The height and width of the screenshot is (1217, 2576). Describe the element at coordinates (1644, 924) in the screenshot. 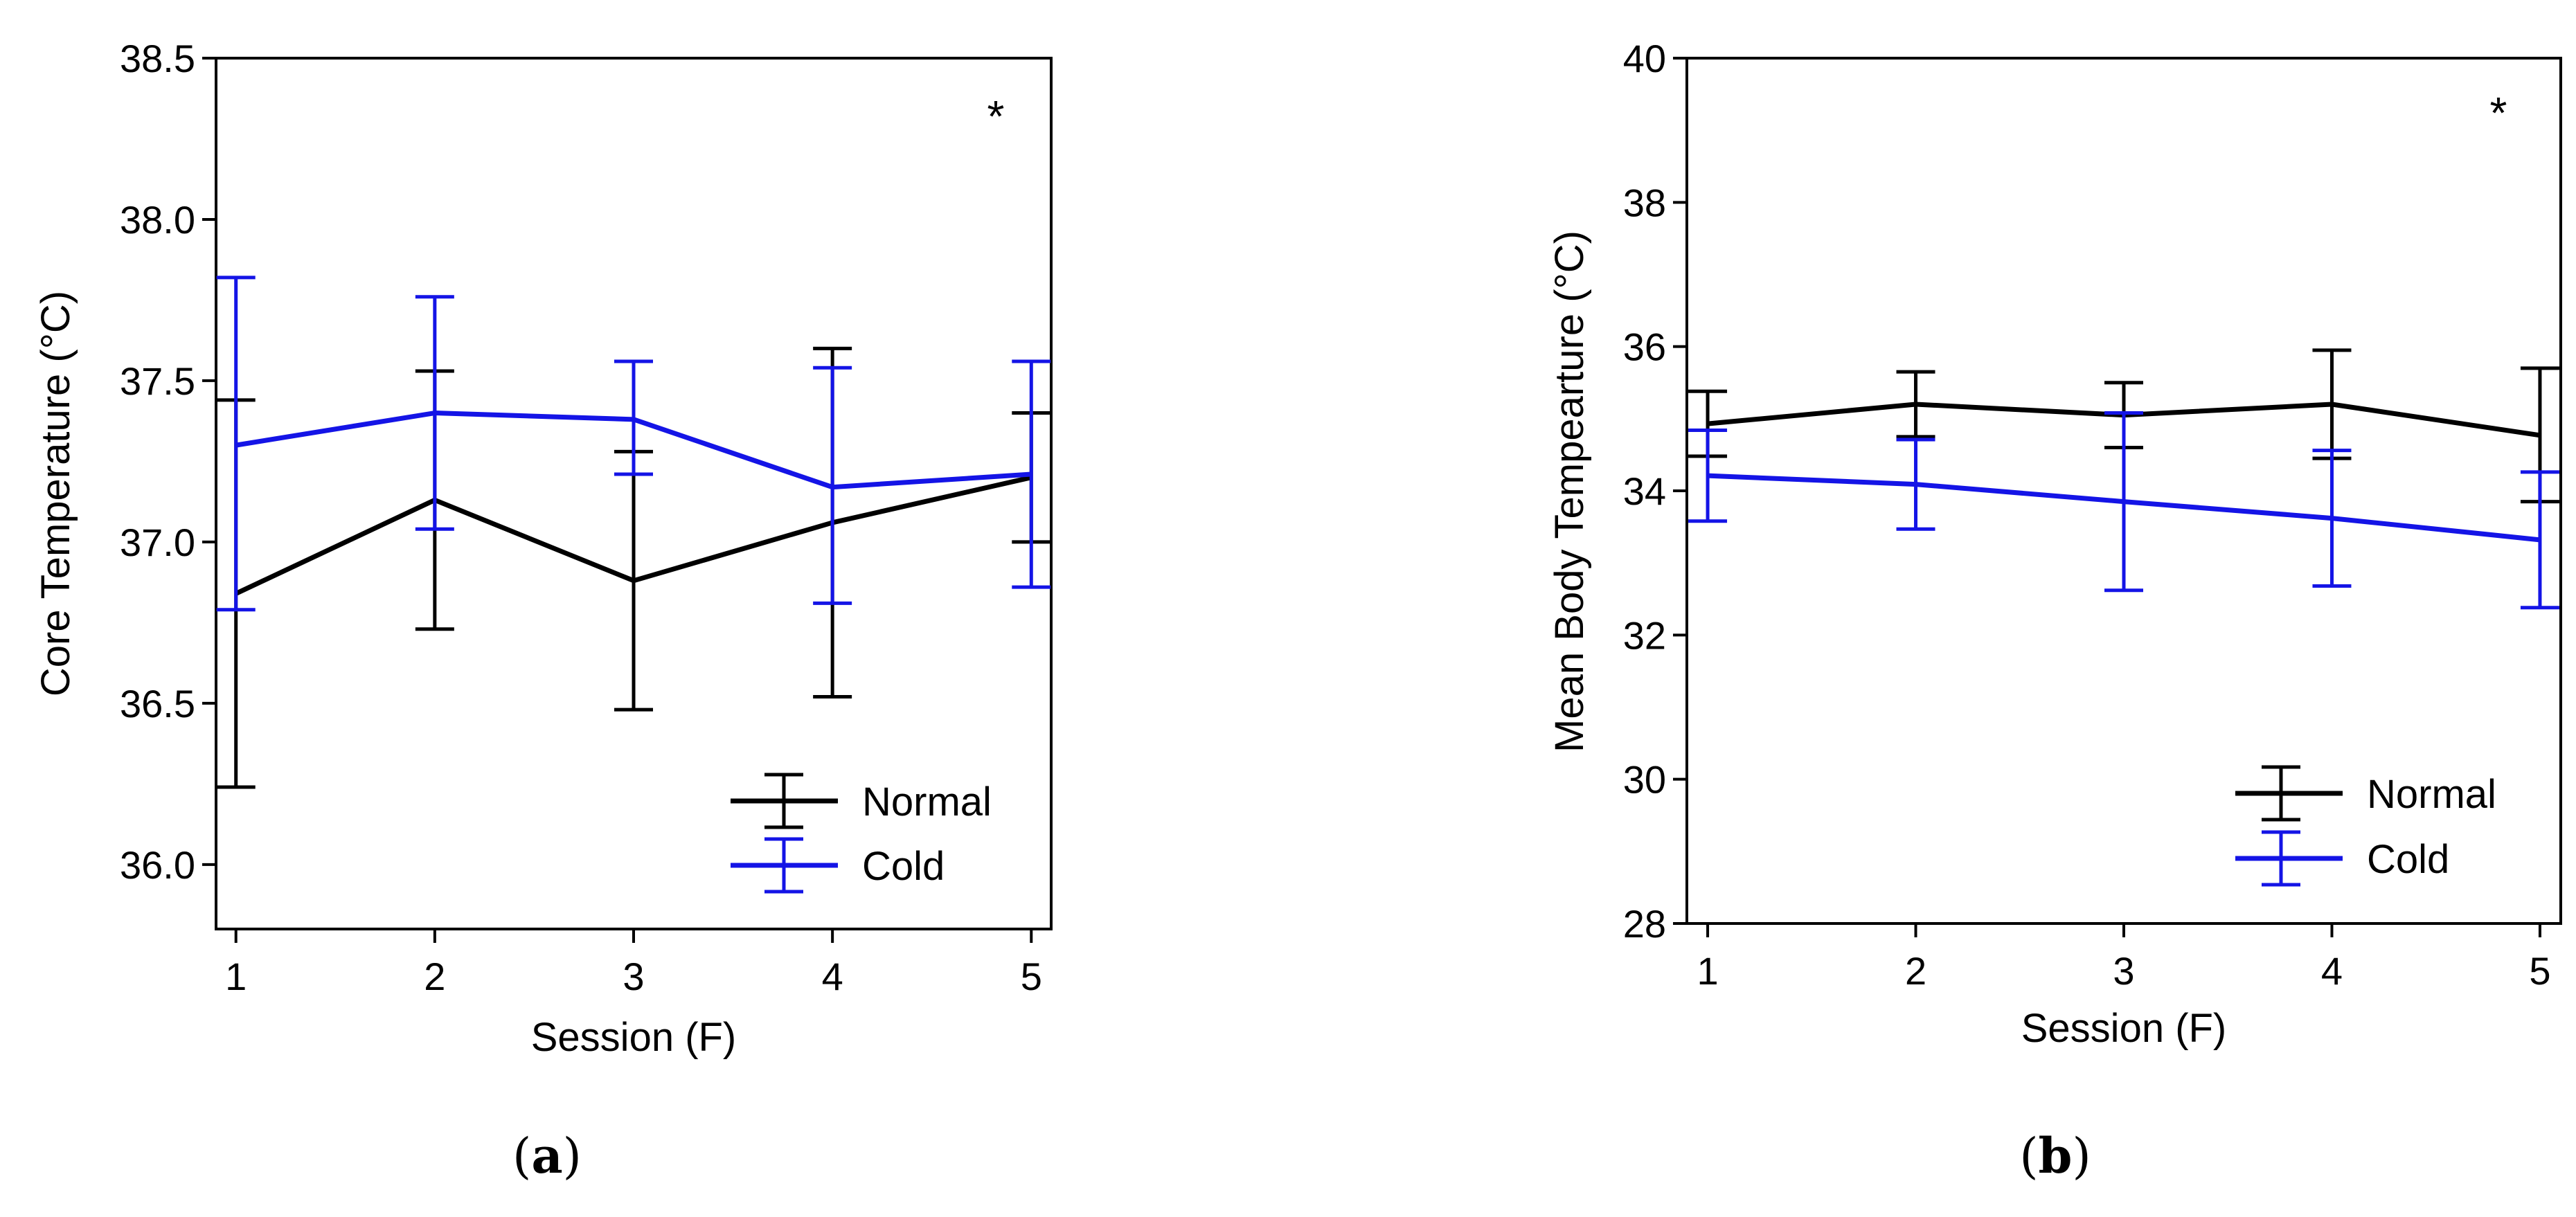

I see `y-tick-label: 28` at that location.